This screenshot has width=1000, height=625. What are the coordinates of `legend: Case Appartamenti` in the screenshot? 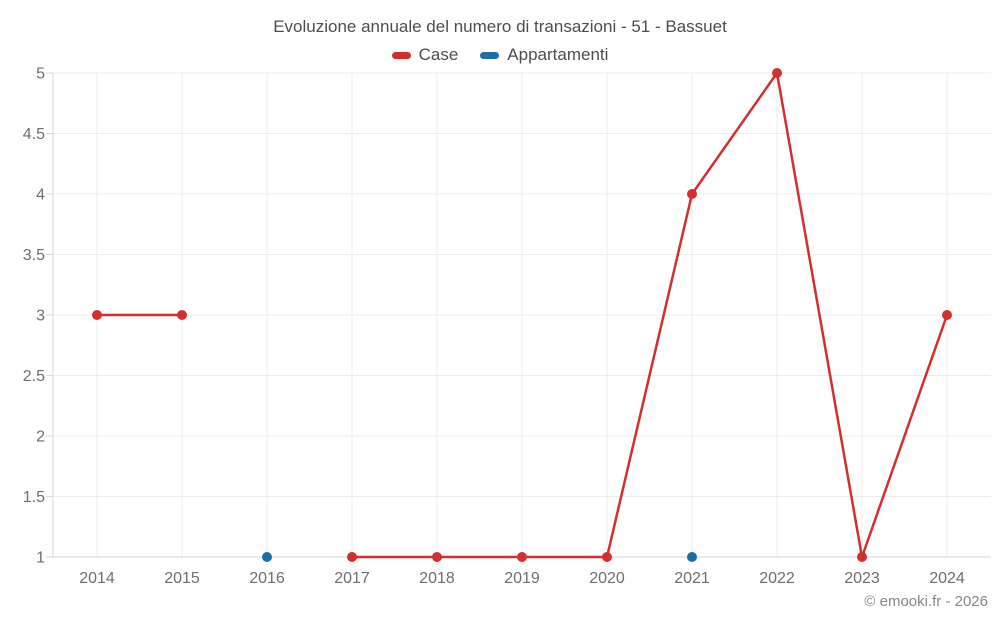 It's located at (500, 55).